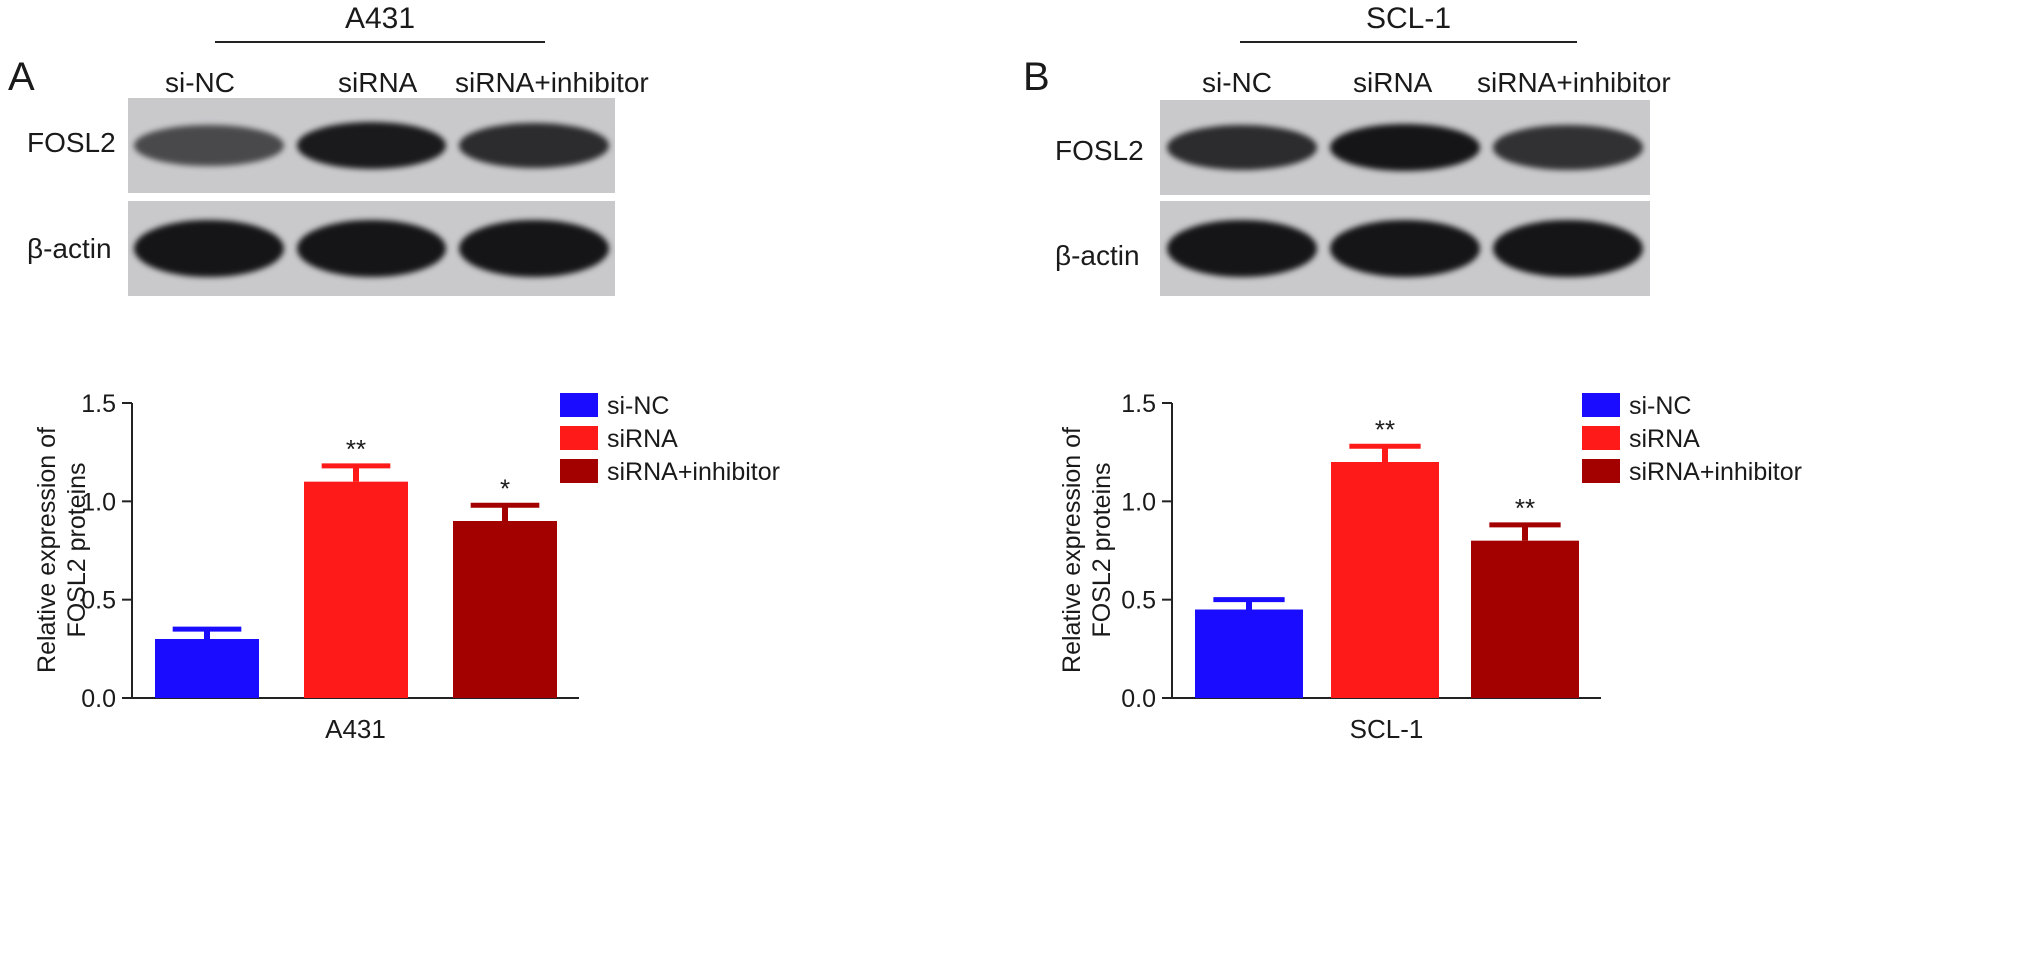  Describe the element at coordinates (1408, 18) in the screenshot. I see `cell-line-header: SCL-1` at that location.